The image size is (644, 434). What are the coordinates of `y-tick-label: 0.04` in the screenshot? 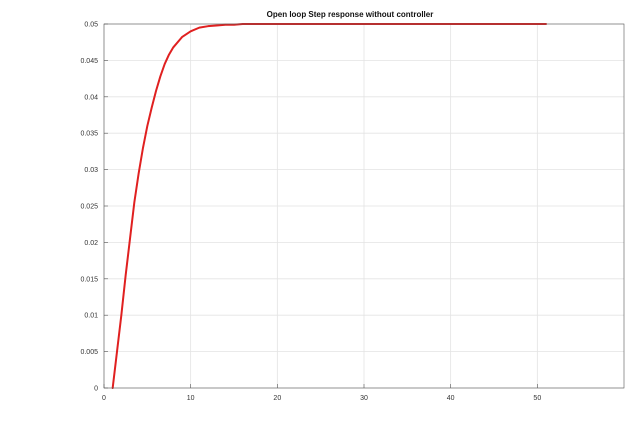 It's located at (91, 97).